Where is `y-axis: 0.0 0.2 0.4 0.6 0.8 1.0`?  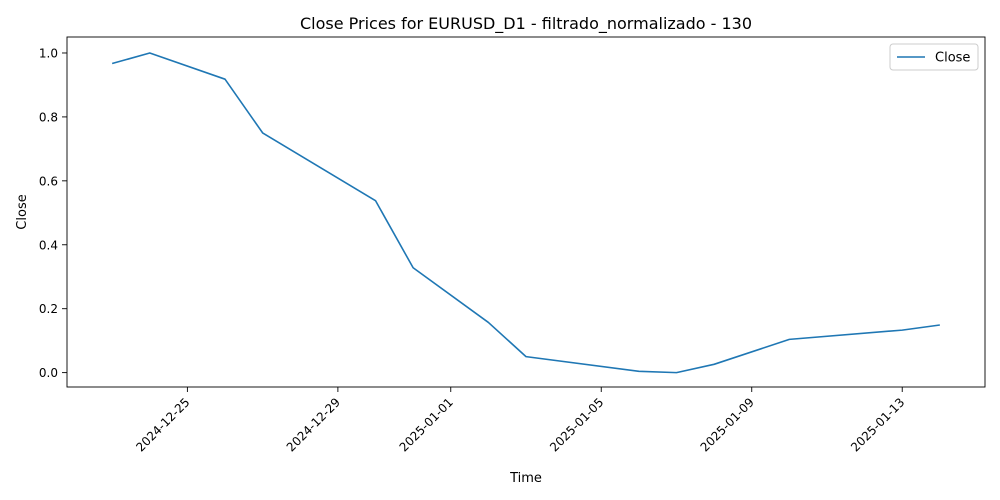
y-axis: 0.0 0.2 0.4 0.6 0.8 1.0 is located at coordinates (53, 213).